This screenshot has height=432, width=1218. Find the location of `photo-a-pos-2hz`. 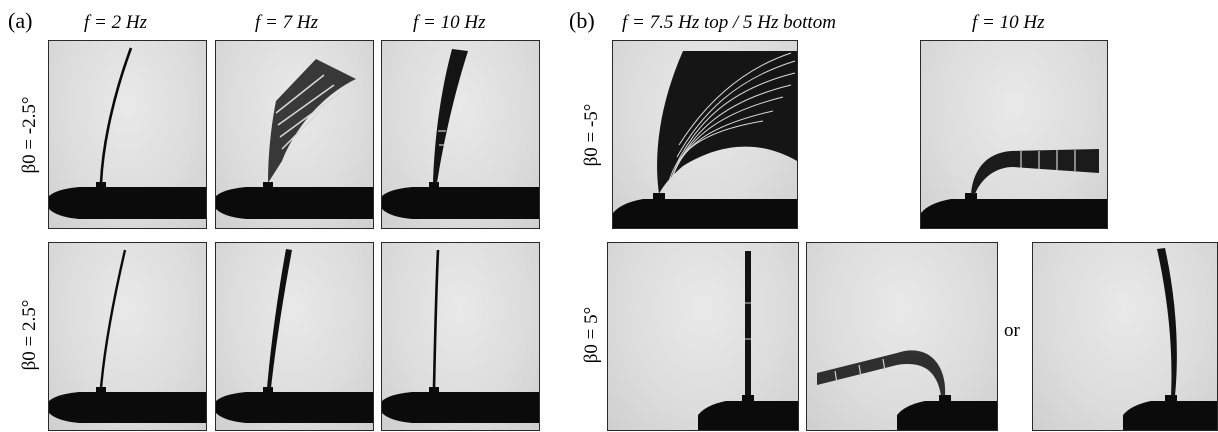

photo-a-pos-2hz is located at coordinates (127, 336).